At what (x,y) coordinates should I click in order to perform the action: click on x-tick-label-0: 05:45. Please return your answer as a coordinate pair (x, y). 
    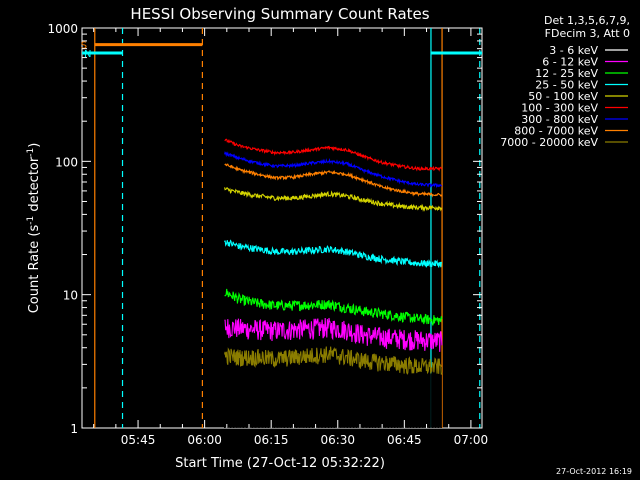
    Looking at the image, I should click on (138, 440).